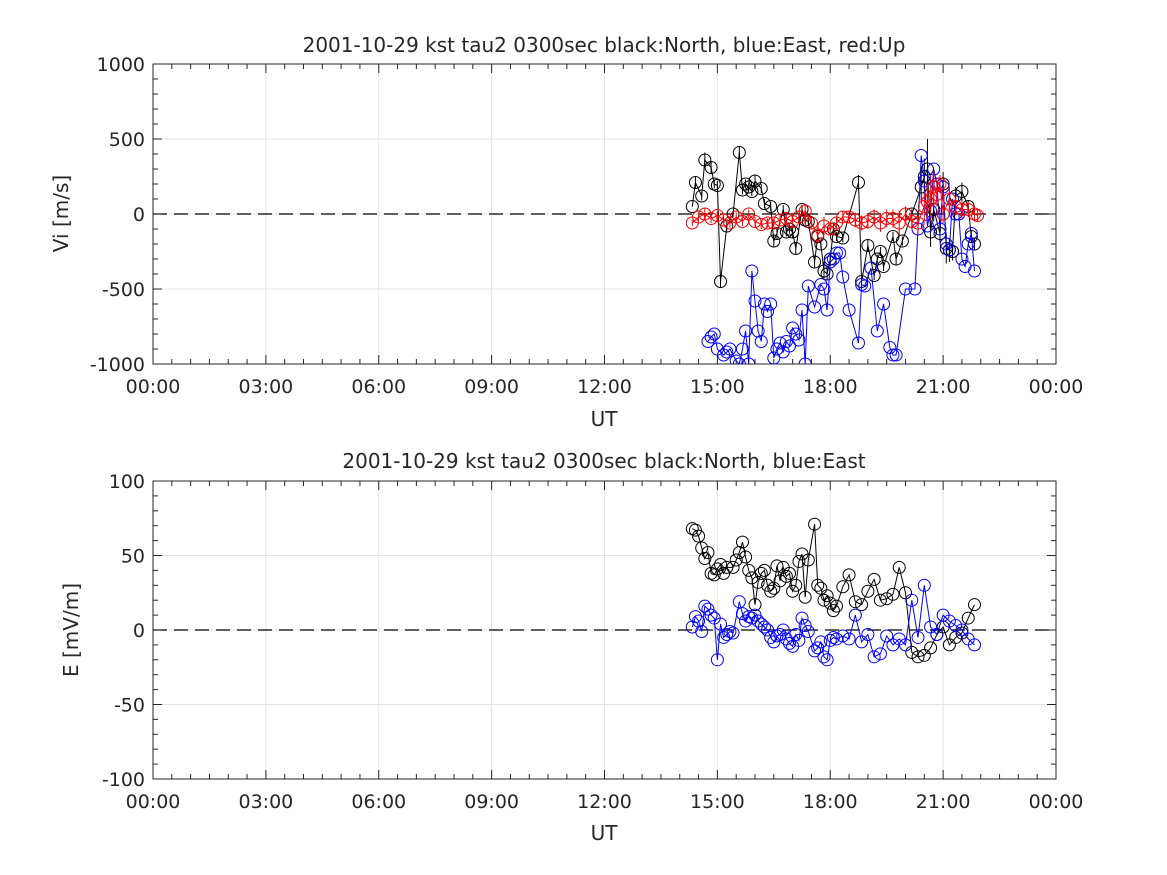  Describe the element at coordinates (830, 387) in the screenshot. I see `velocity-x-tick-label: 18:00` at that location.